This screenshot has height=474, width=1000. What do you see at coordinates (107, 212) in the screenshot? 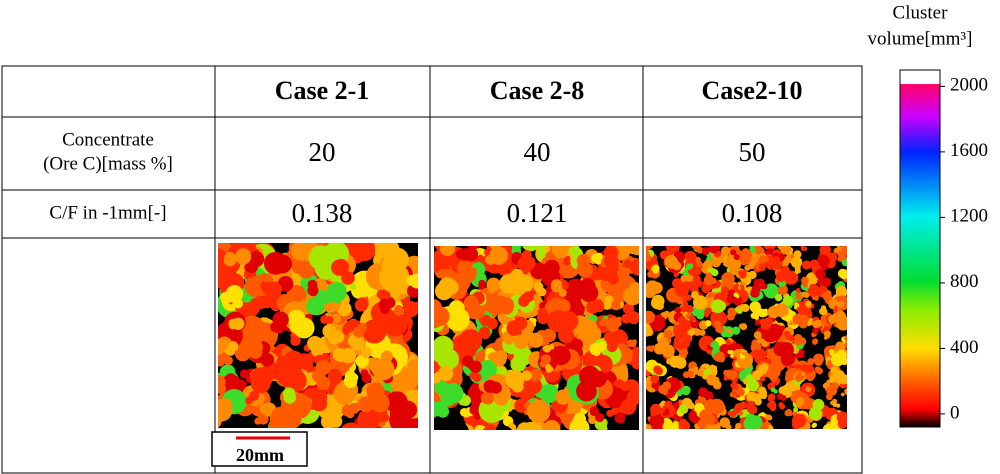
I see `row-label: C/F in -1mm[-]` at bounding box center [107, 212].